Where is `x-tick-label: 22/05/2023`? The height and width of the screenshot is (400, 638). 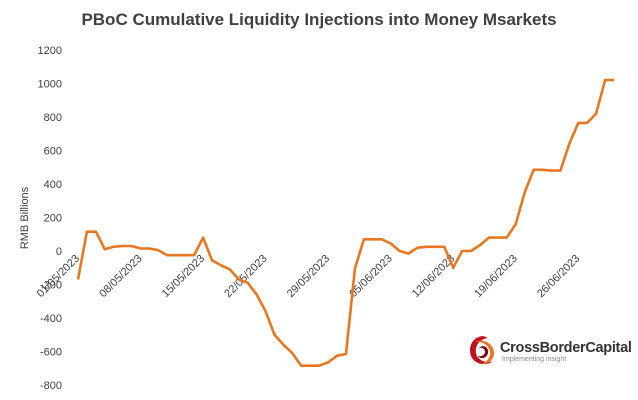
x-tick-label: 22/05/2023 is located at coordinates (245, 276).